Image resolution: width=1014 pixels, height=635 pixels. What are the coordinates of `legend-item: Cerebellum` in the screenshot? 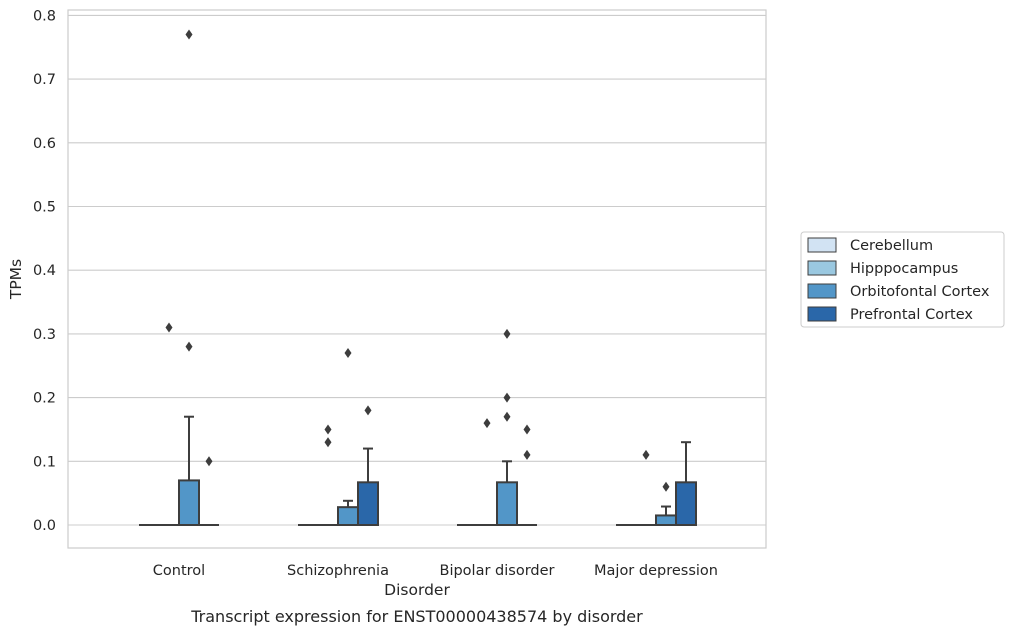 It's located at (870, 245).